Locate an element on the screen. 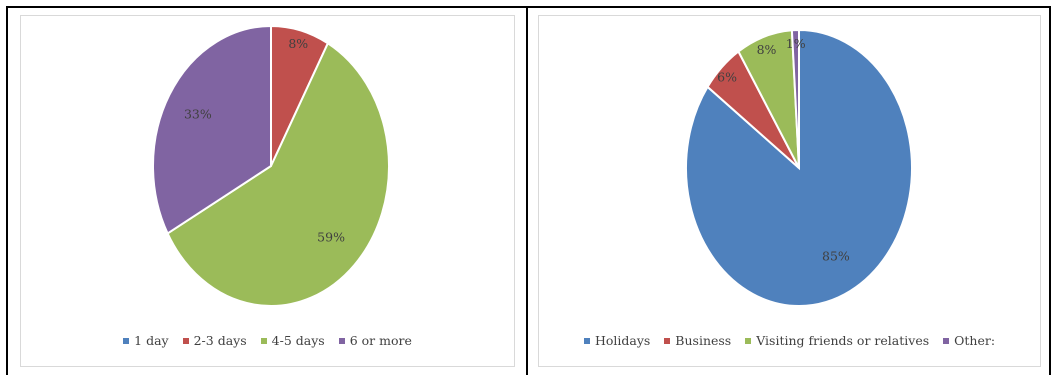 Image resolution: width=1057 pixels, height=375 pixels. legend-item: Holidays is located at coordinates (617, 340).